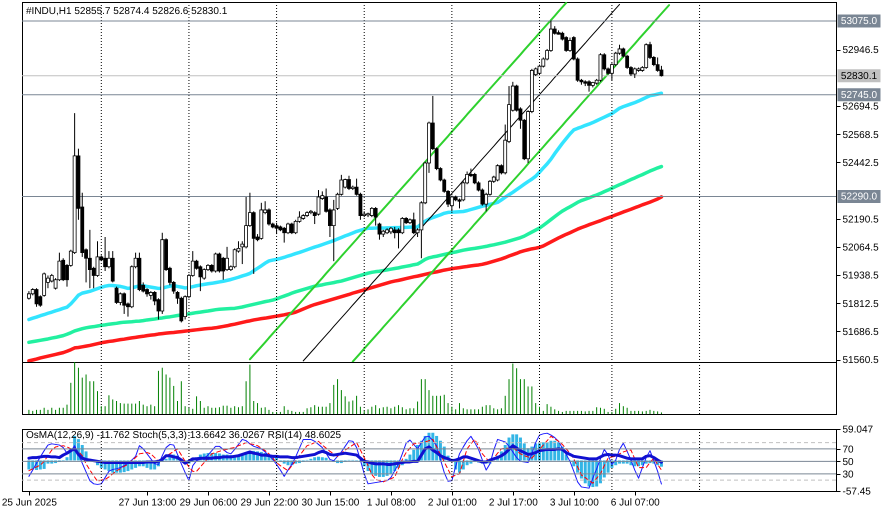 The image size is (888, 512). I want to click on y-tick-label: 51938.5, so click(861, 276).